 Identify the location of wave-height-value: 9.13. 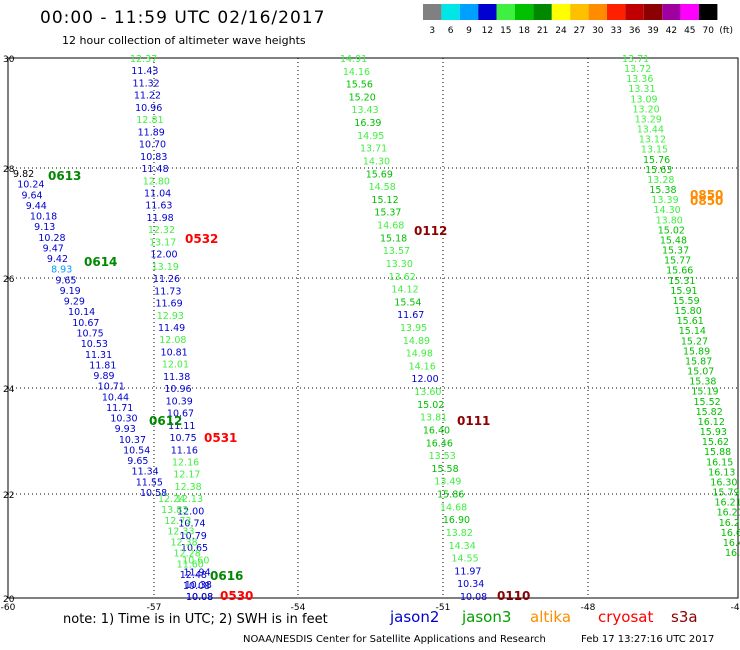
(44, 227).